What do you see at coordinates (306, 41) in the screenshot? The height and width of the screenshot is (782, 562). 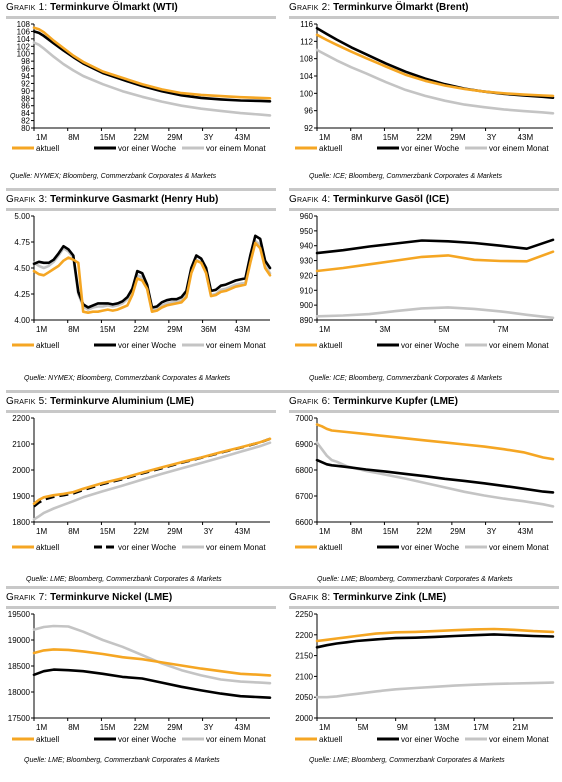 I see `y-tick-label: 112` at bounding box center [306, 41].